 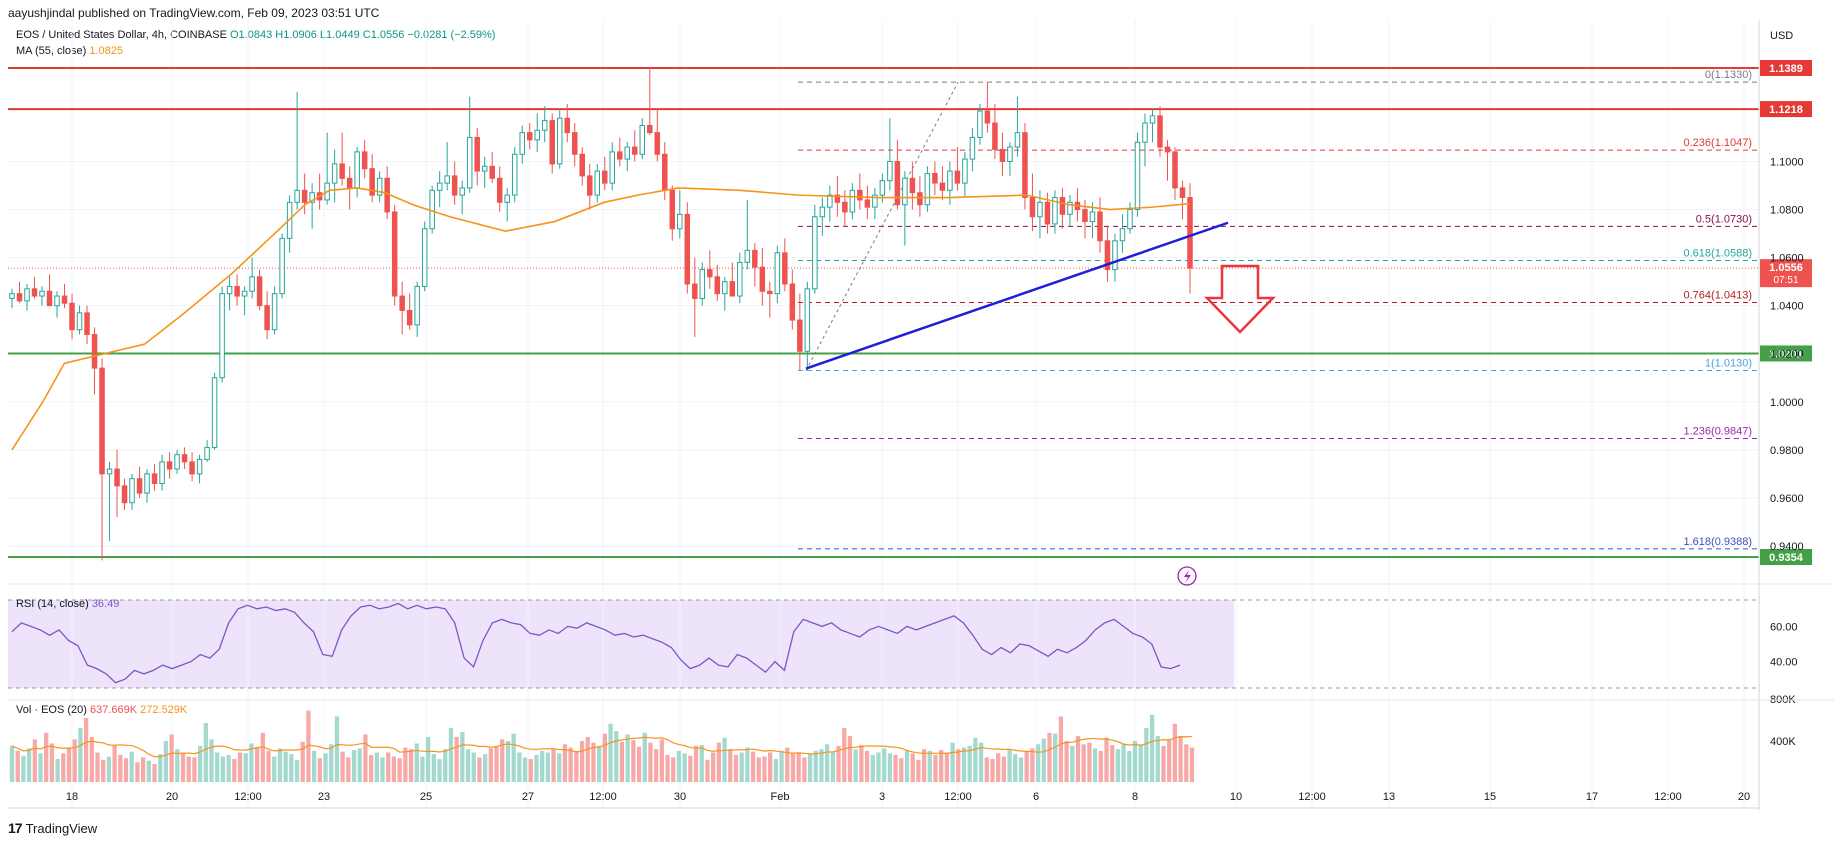 What do you see at coordinates (1187, 576) in the screenshot?
I see `lightning-icon` at bounding box center [1187, 576].